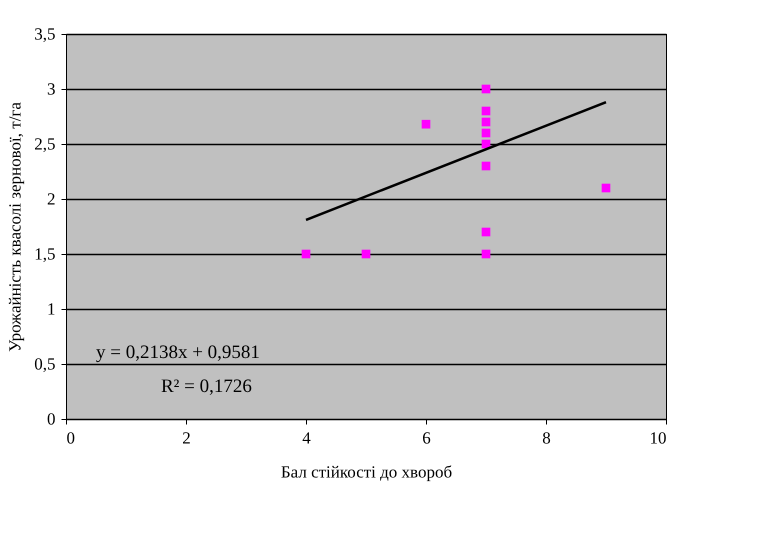 This screenshot has width=775, height=533. Describe the element at coordinates (546, 438) in the screenshot. I see `x-tick-label: 8` at that location.